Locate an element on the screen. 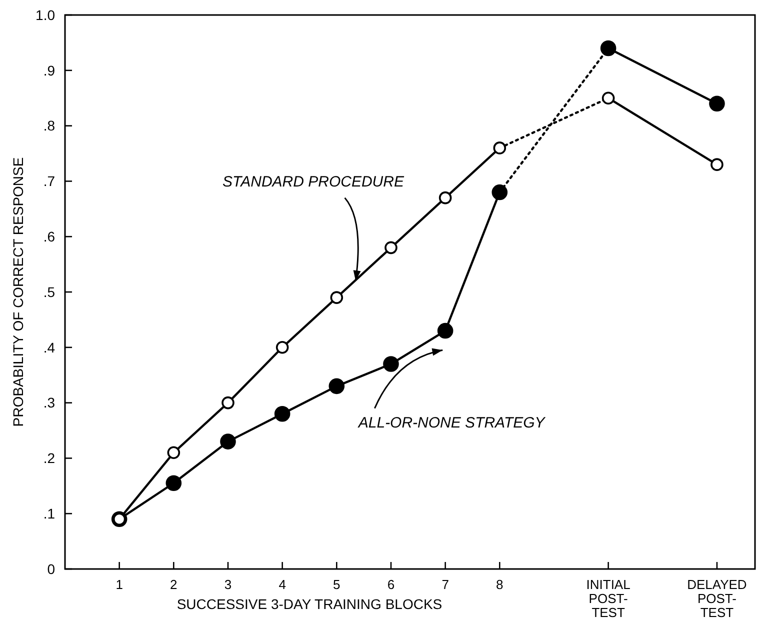 The width and height of the screenshot is (770, 634). x-tick-label: INITIAL POST-TEST is located at coordinates (608, 598).